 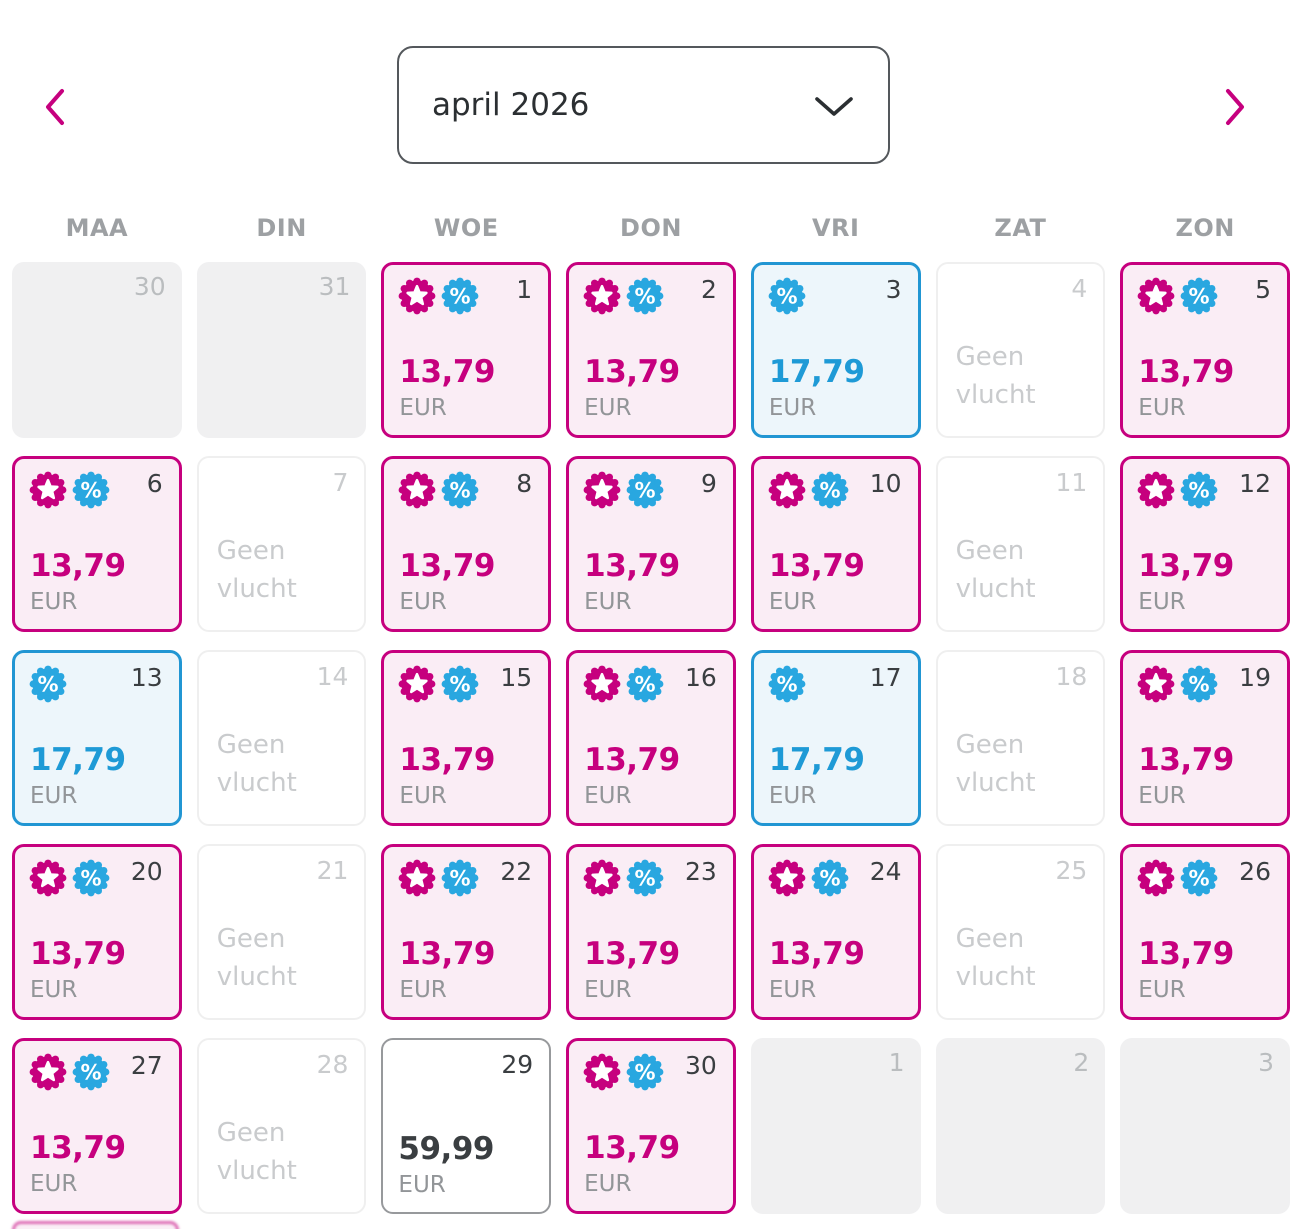 What do you see at coordinates (281, 350) in the screenshot?
I see `day-cell: 31` at bounding box center [281, 350].